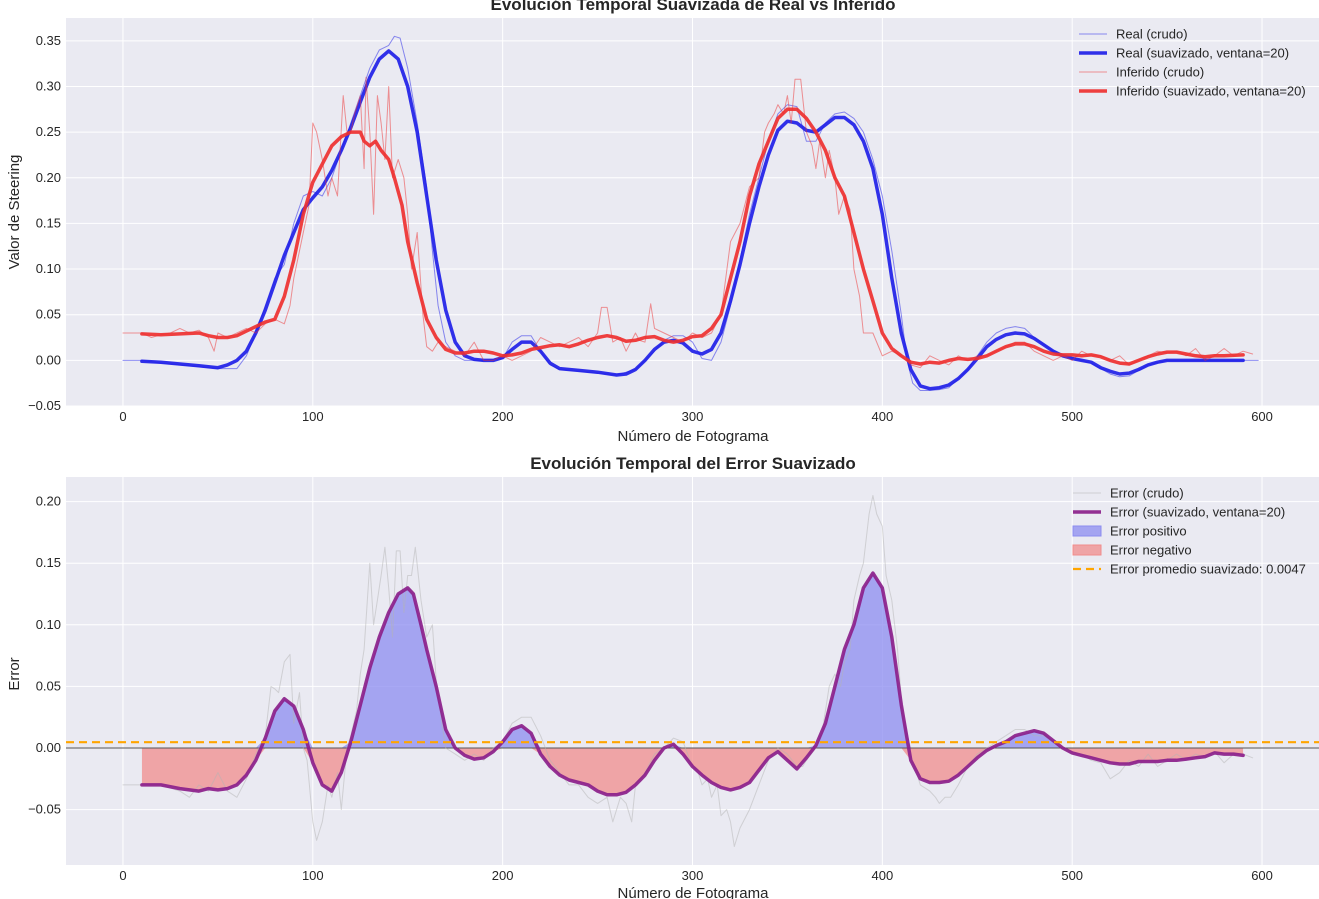  What do you see at coordinates (48, 40) in the screenshot?
I see `y-tick-label: 0.35` at bounding box center [48, 40].